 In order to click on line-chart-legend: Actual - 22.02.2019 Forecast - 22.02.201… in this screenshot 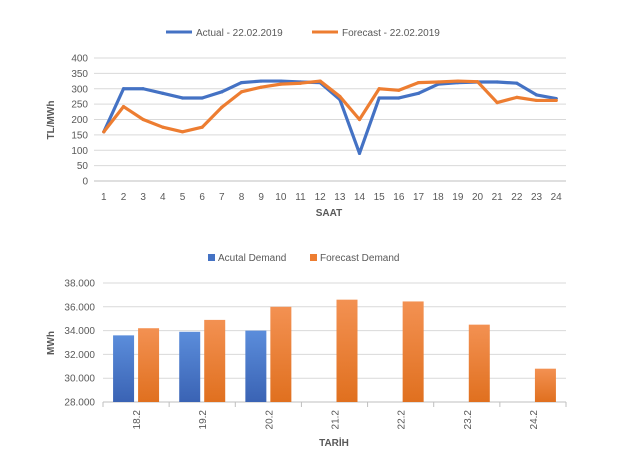, I will do `click(303, 33)`.